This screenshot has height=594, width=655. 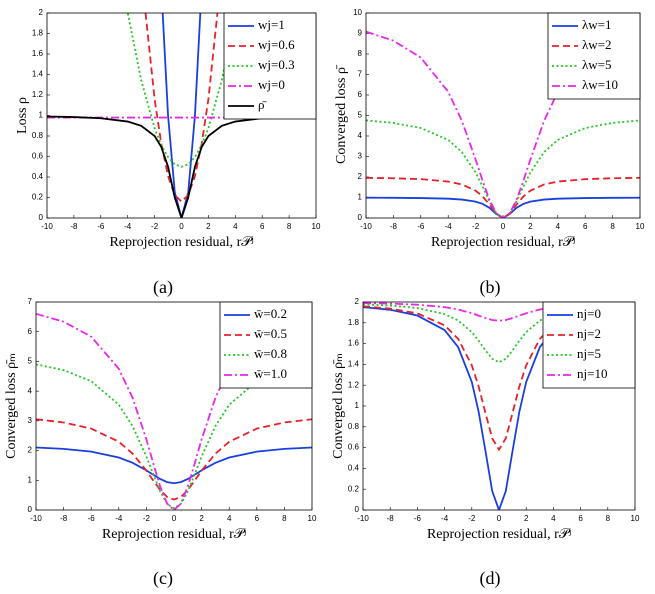 What do you see at coordinates (589, 333) in the screenshot?
I see `legend-label: nj=2` at bounding box center [589, 333].